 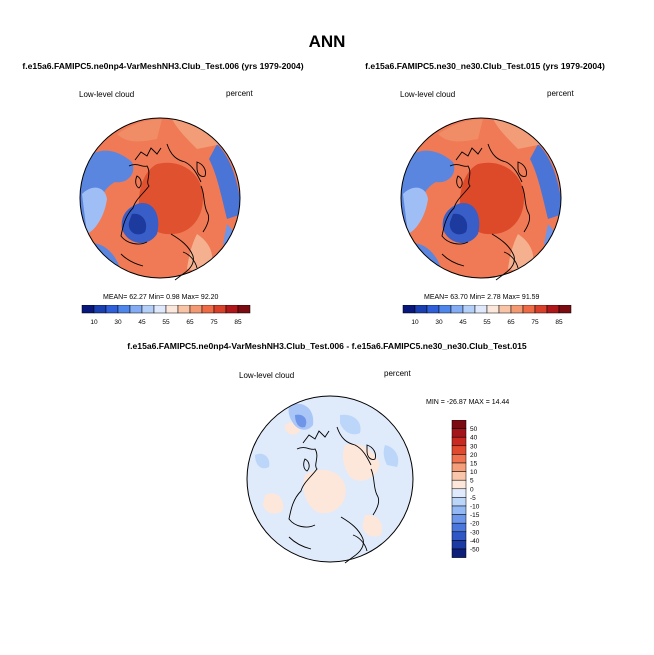 I want to click on right-max-value: 91.59, so click(x=530, y=297).